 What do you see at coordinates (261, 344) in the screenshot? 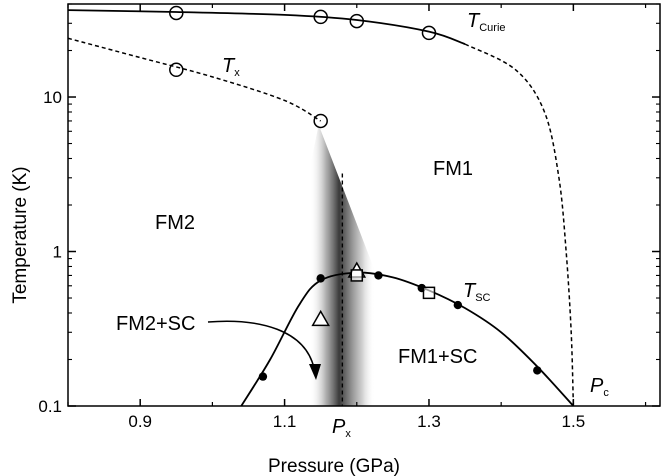
I see `fm2-sc-arrow` at bounding box center [261, 344].